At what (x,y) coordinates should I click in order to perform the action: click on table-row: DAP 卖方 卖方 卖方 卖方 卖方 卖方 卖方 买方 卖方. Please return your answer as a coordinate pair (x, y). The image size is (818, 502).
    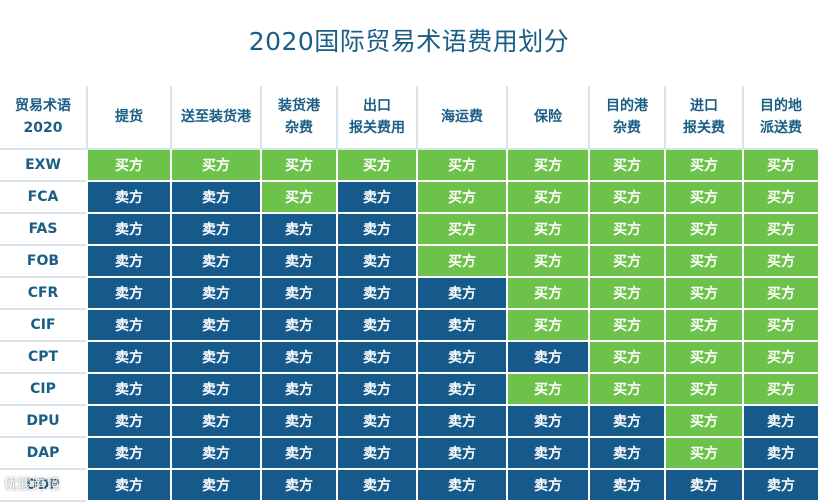
    Looking at the image, I should click on (409, 454).